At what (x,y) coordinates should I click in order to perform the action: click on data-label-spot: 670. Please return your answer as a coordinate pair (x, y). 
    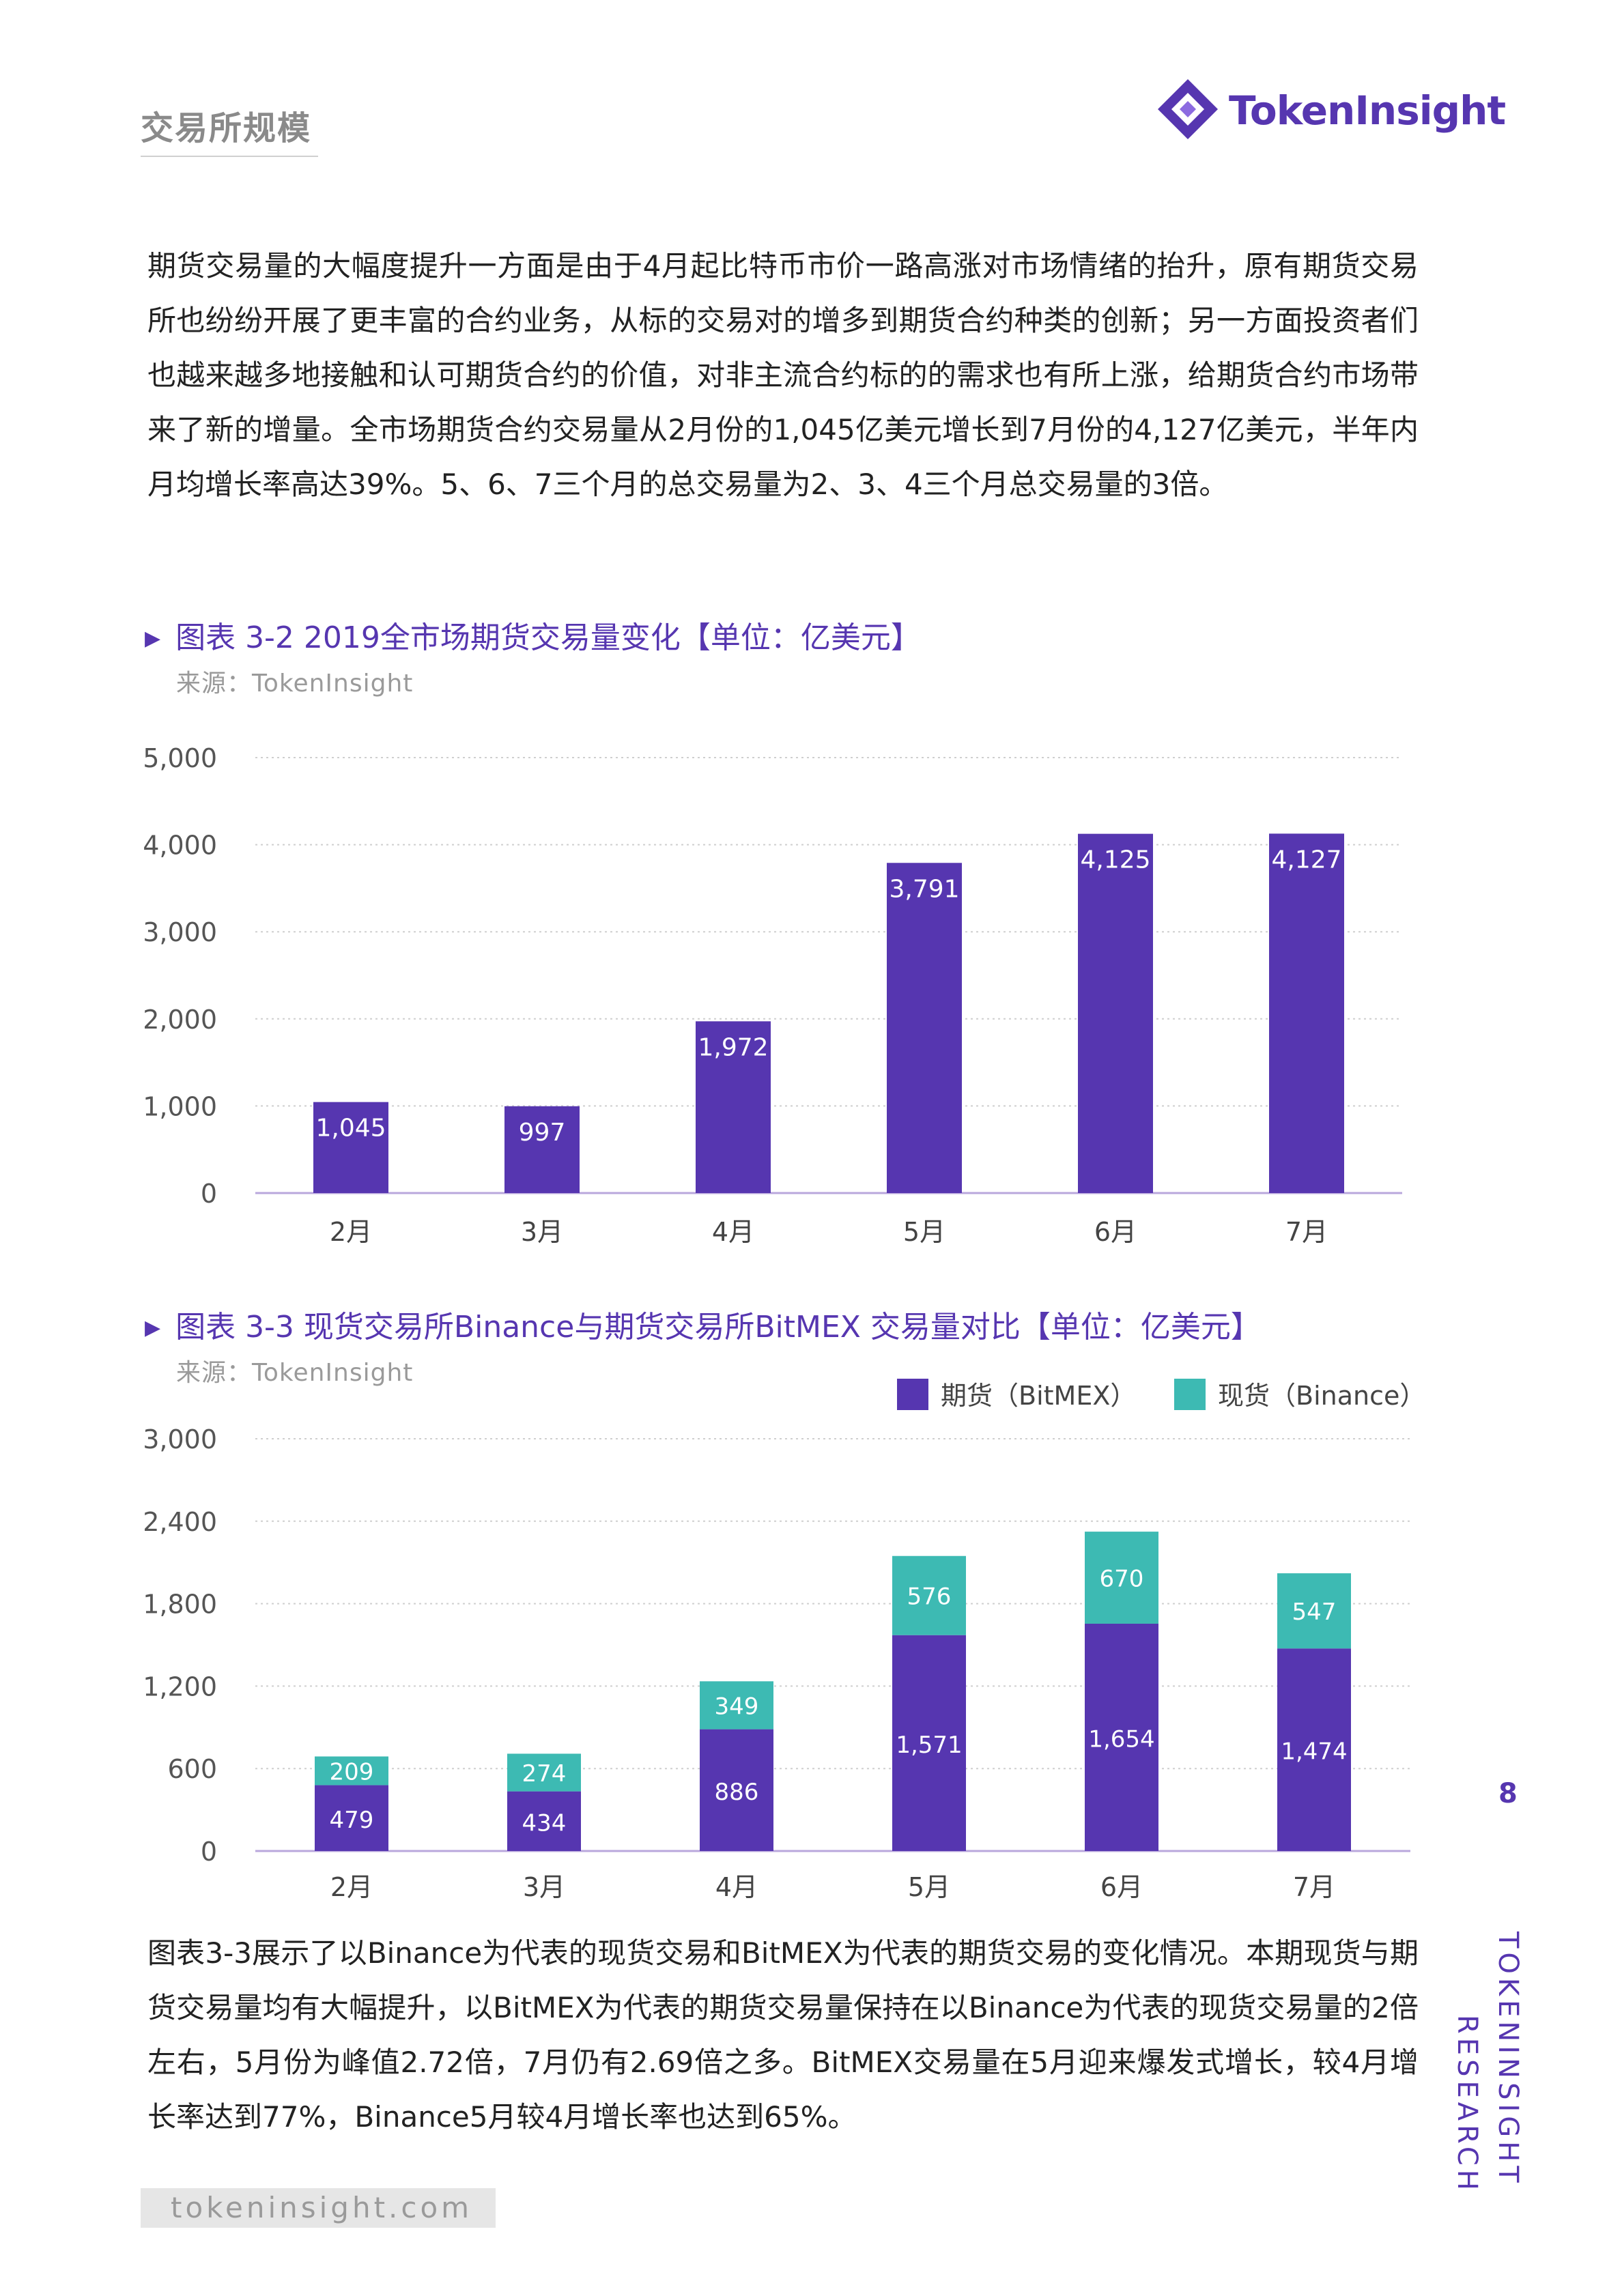
    Looking at the image, I should click on (1122, 1580).